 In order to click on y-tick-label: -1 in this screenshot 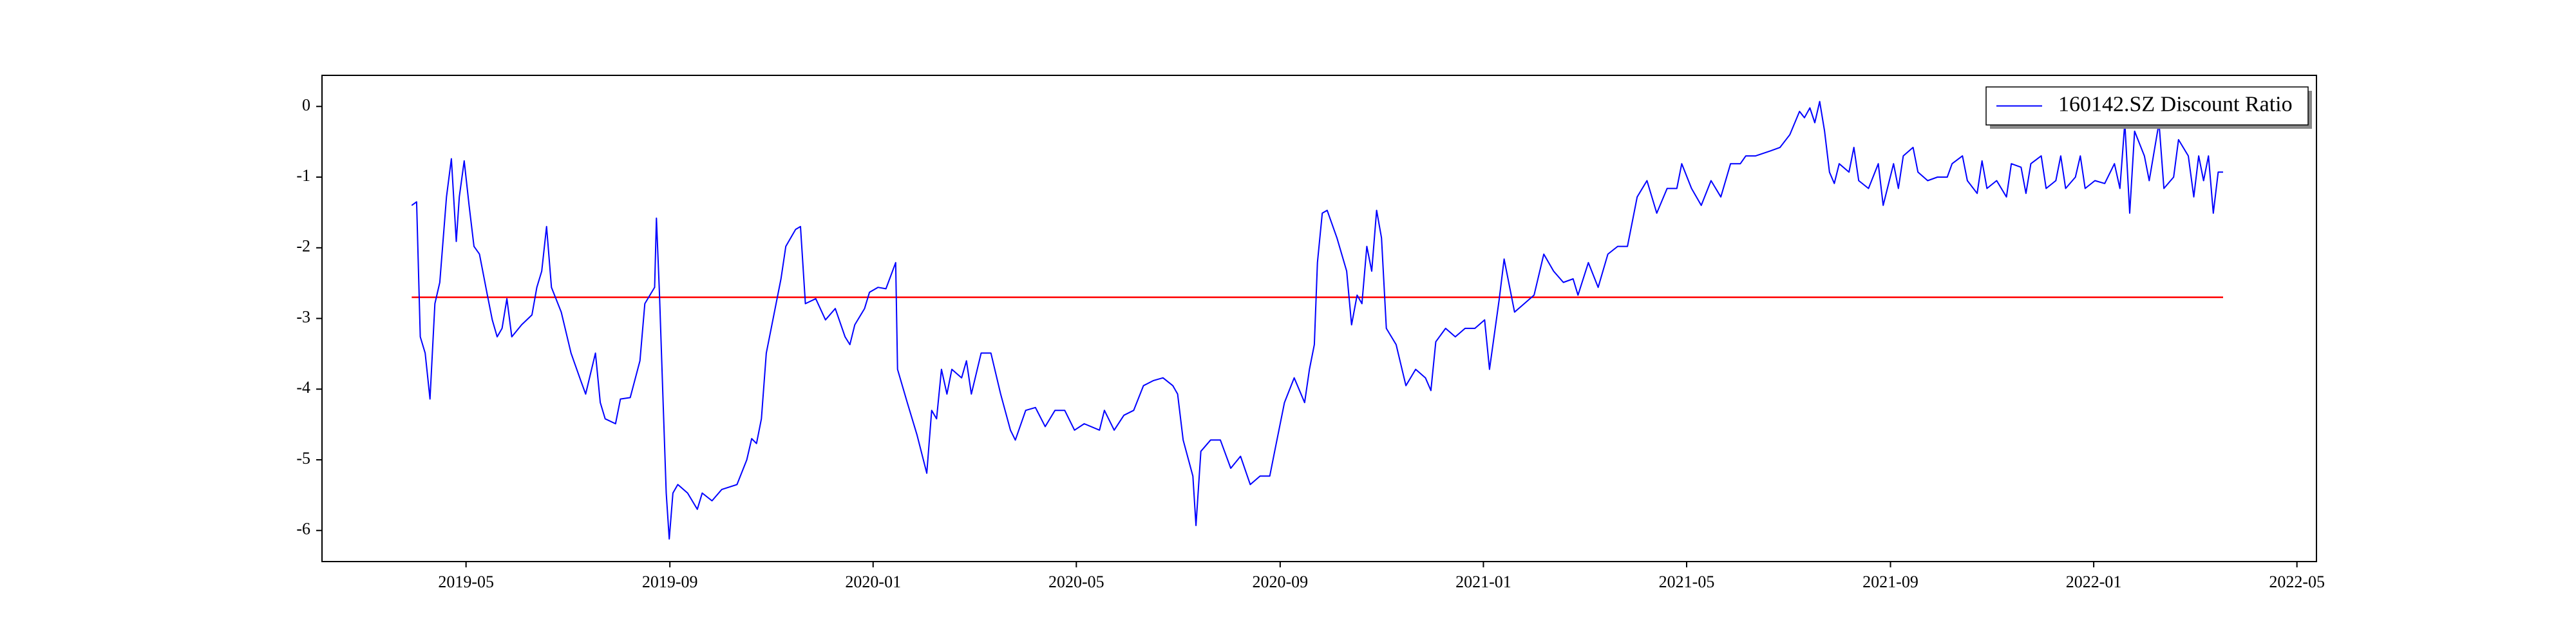, I will do `click(303, 175)`.